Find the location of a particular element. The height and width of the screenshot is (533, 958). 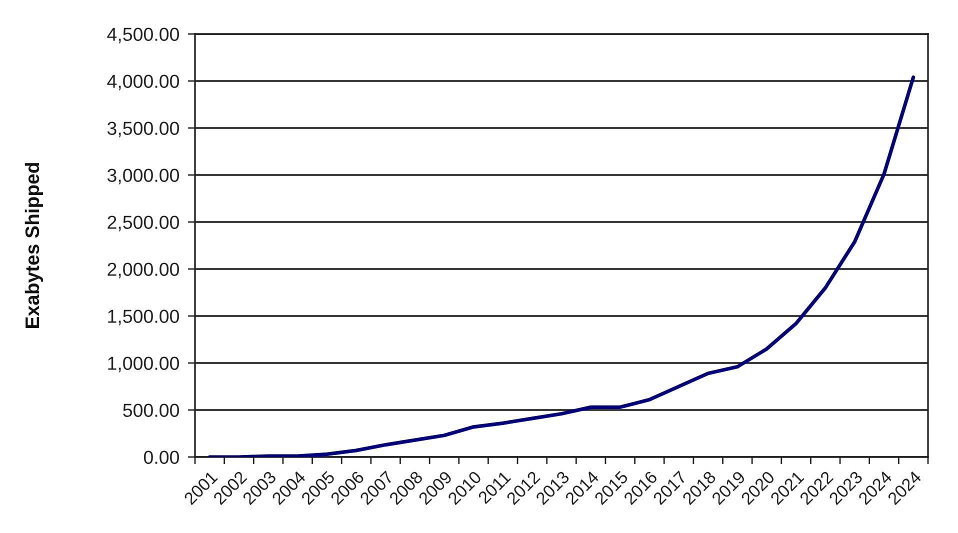

y-tick-label: 1,500.00 is located at coordinates (143, 318).